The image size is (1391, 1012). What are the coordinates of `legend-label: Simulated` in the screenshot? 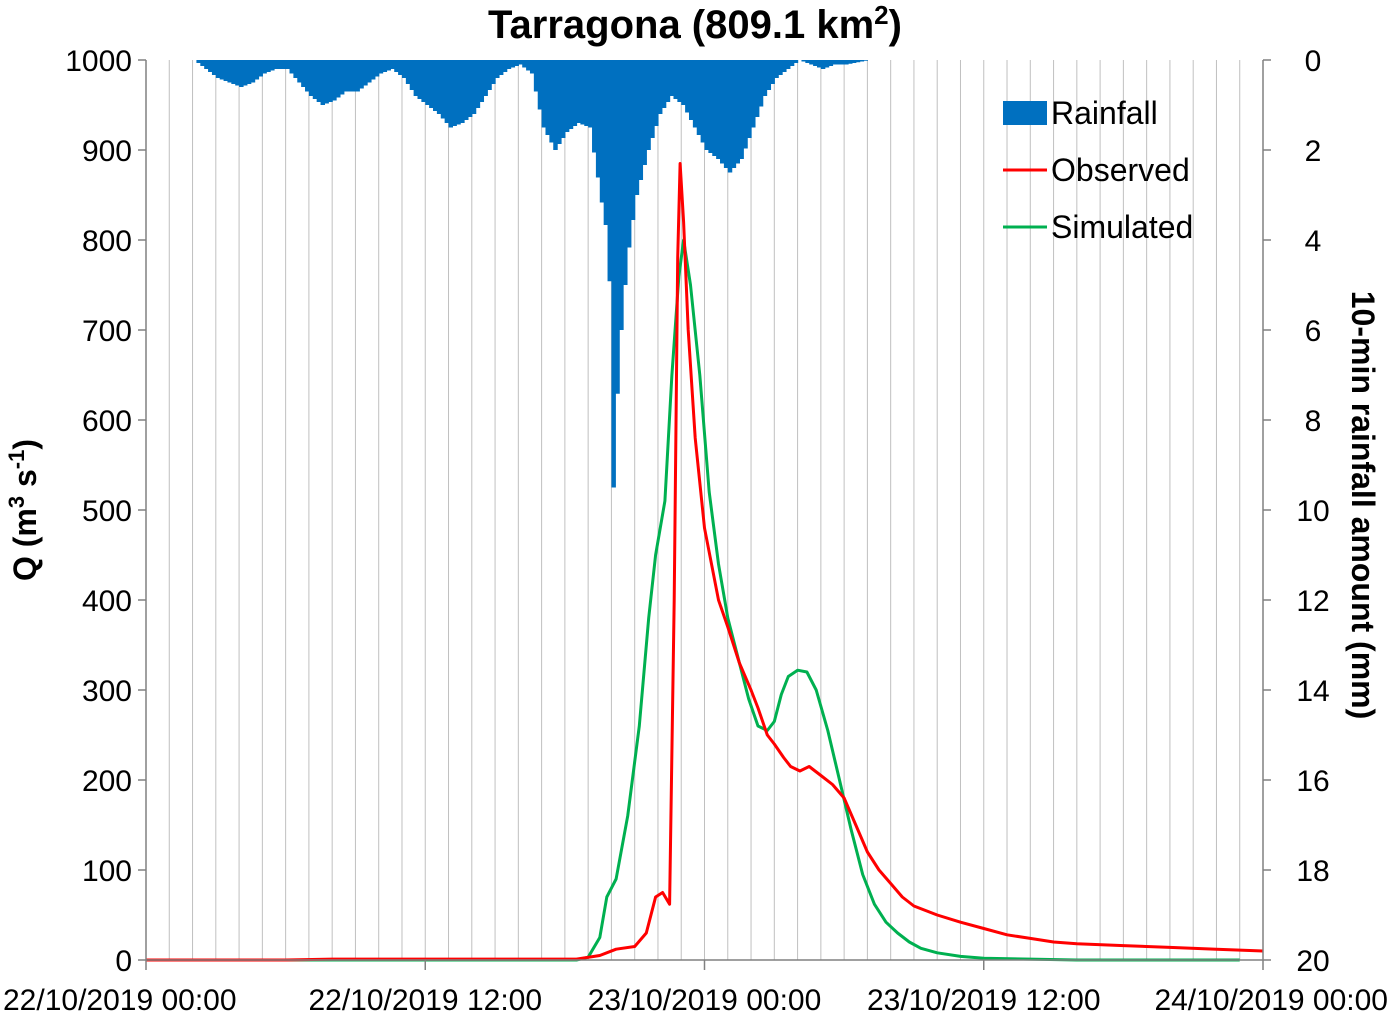 It's located at (1122, 227).